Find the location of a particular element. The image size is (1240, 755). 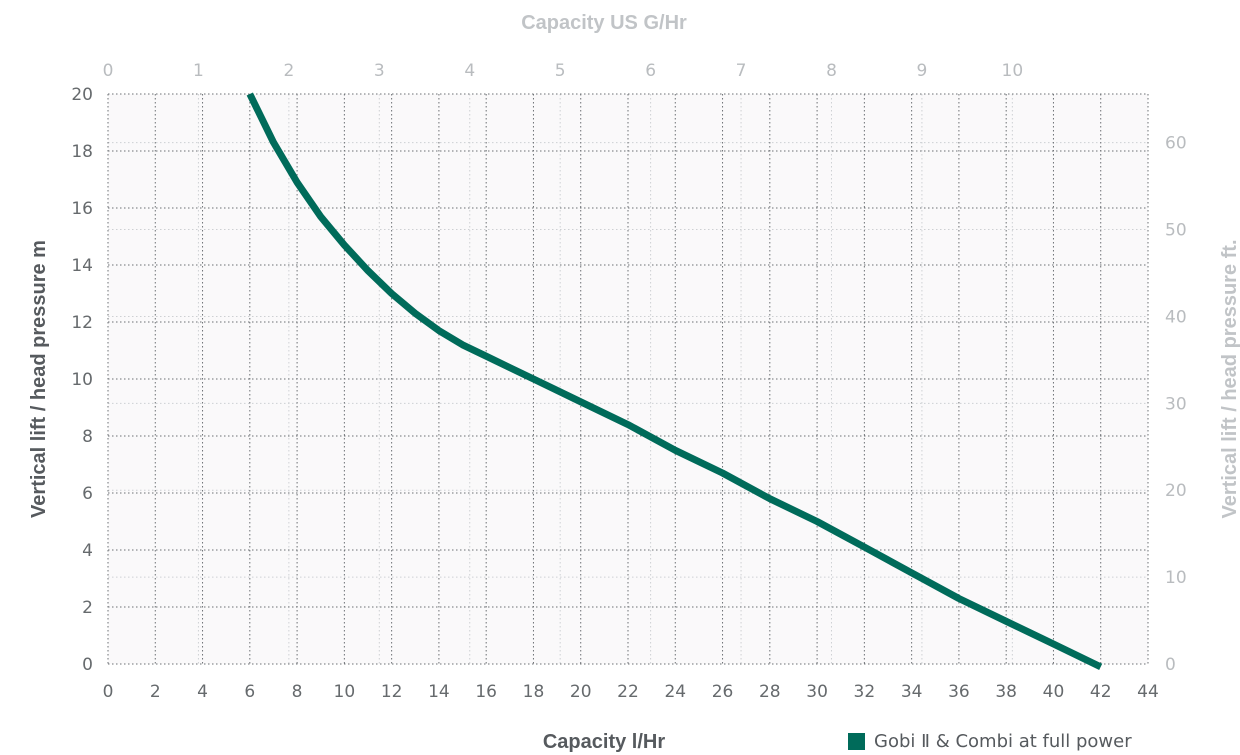

x-tick-label: 2 is located at coordinates (155, 692).